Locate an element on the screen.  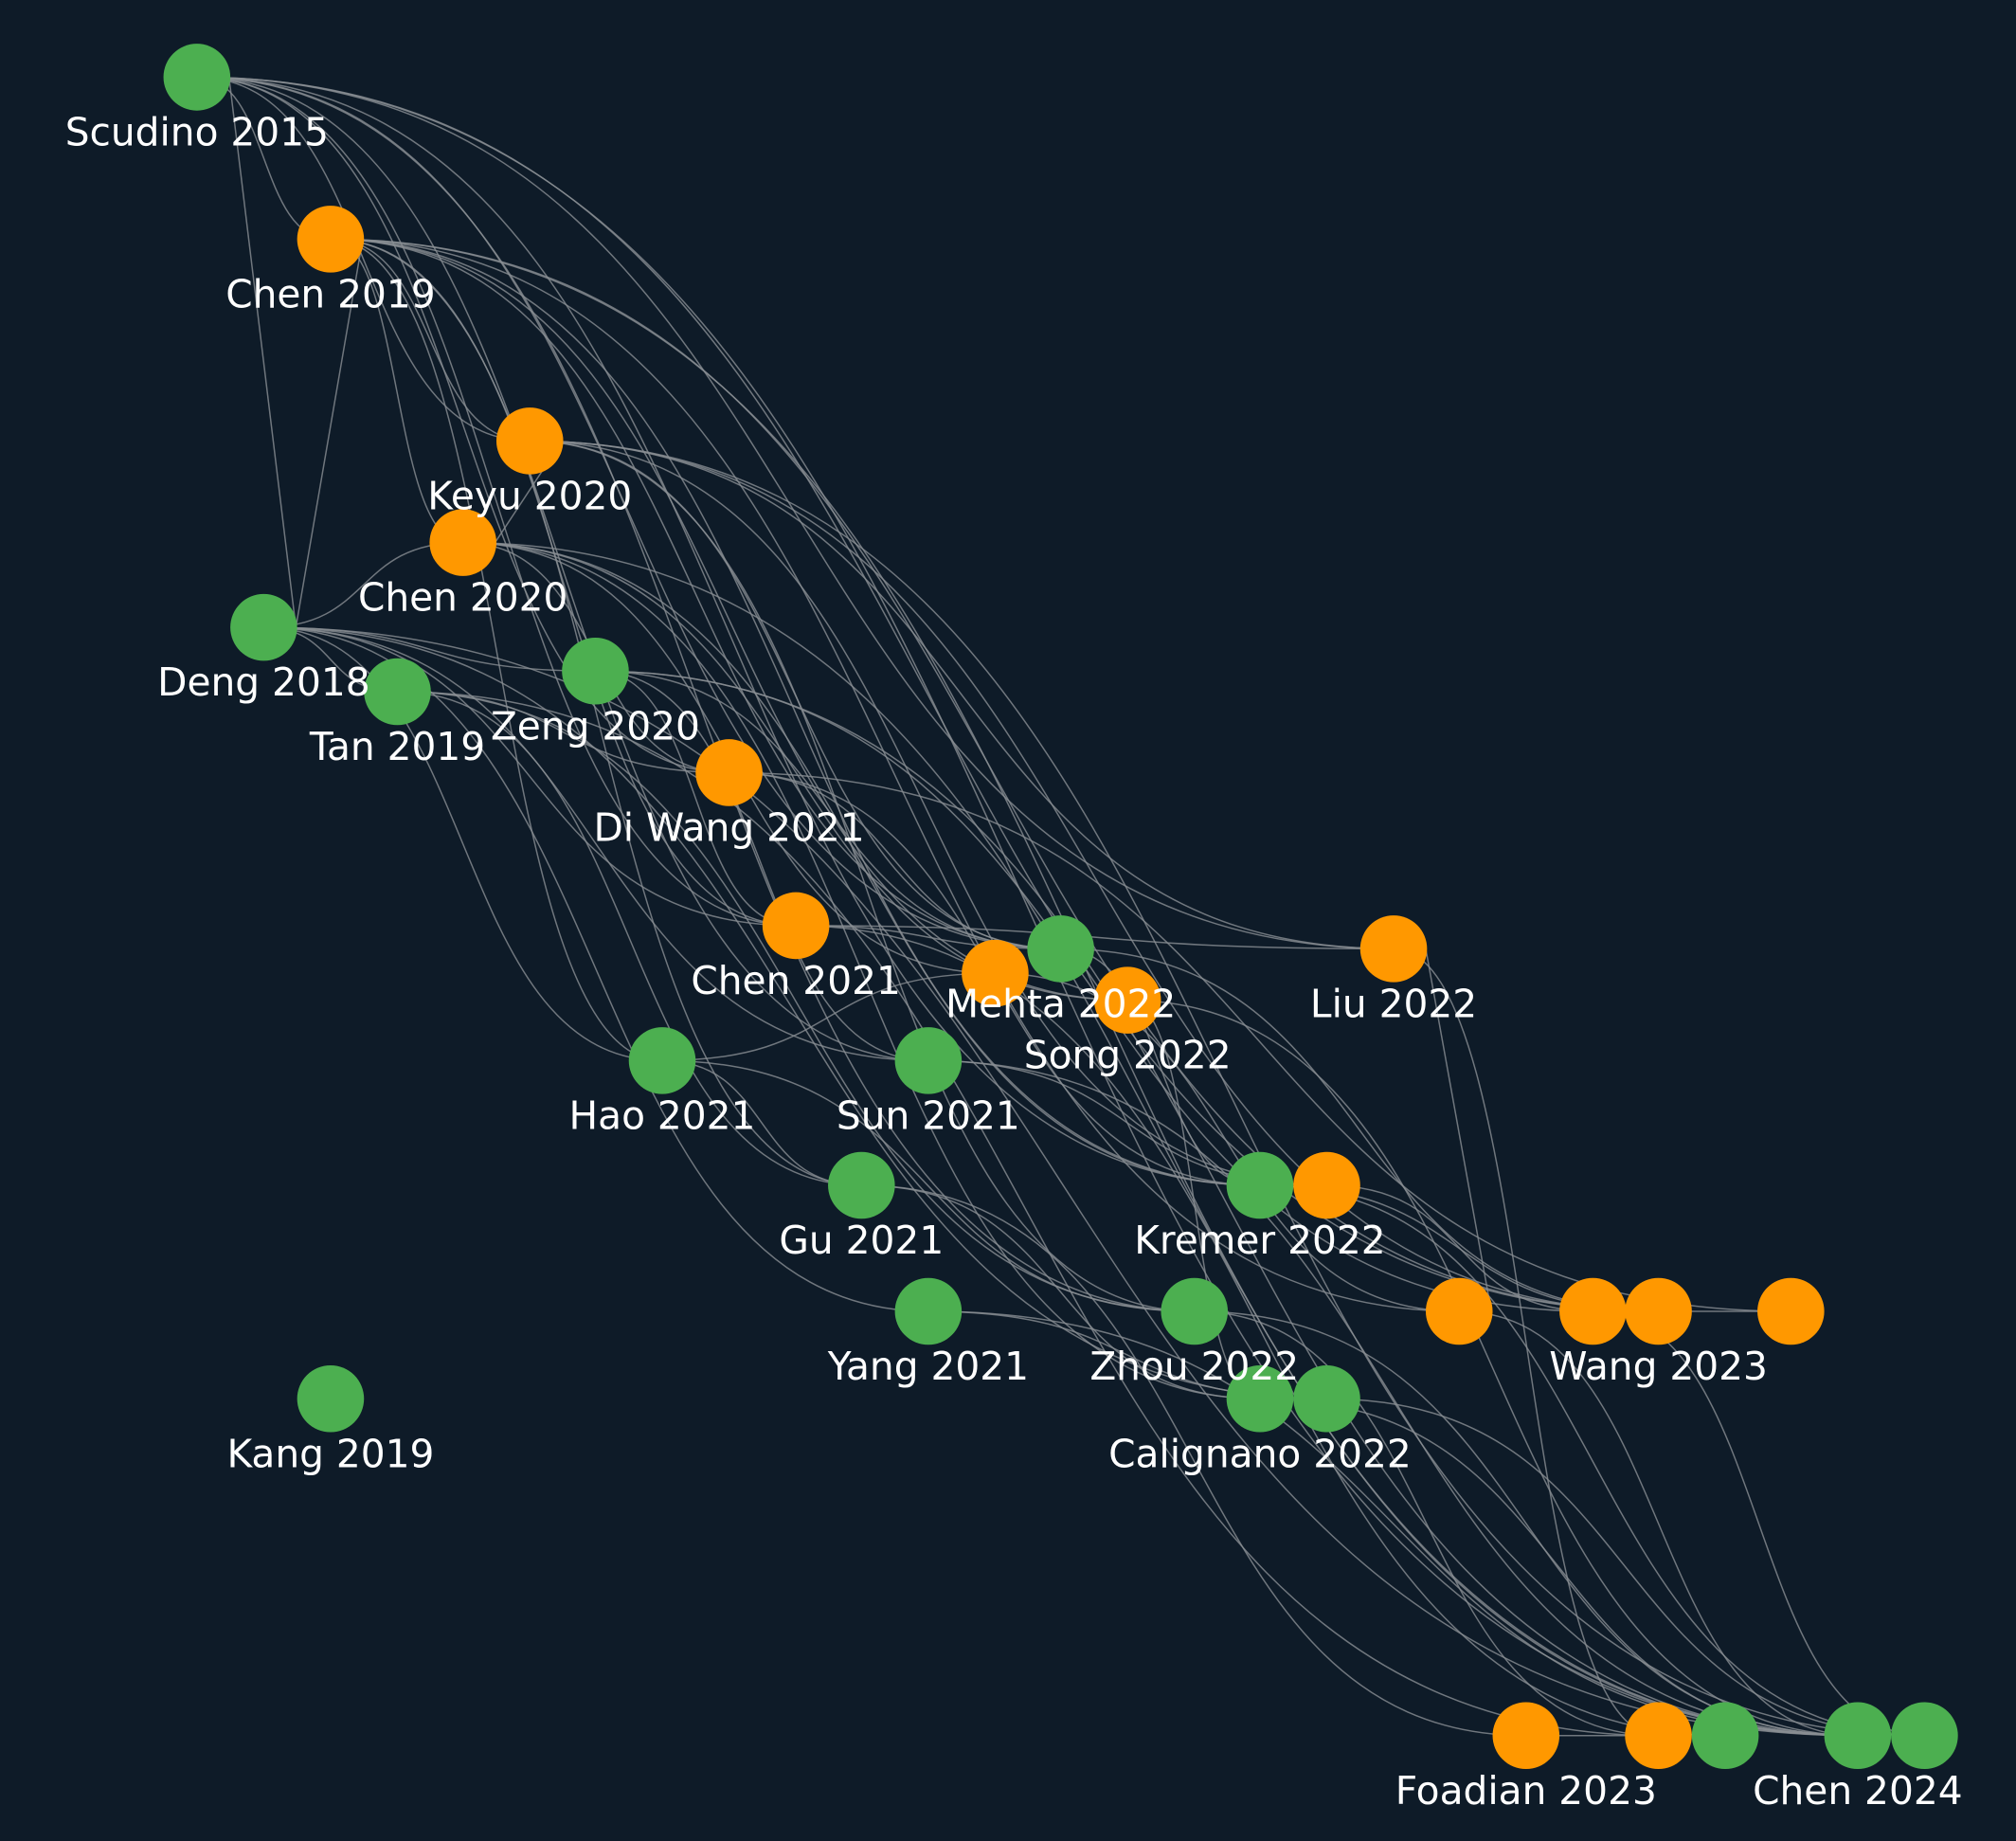
node-label: Song 2022 is located at coordinates (1128, 1056).